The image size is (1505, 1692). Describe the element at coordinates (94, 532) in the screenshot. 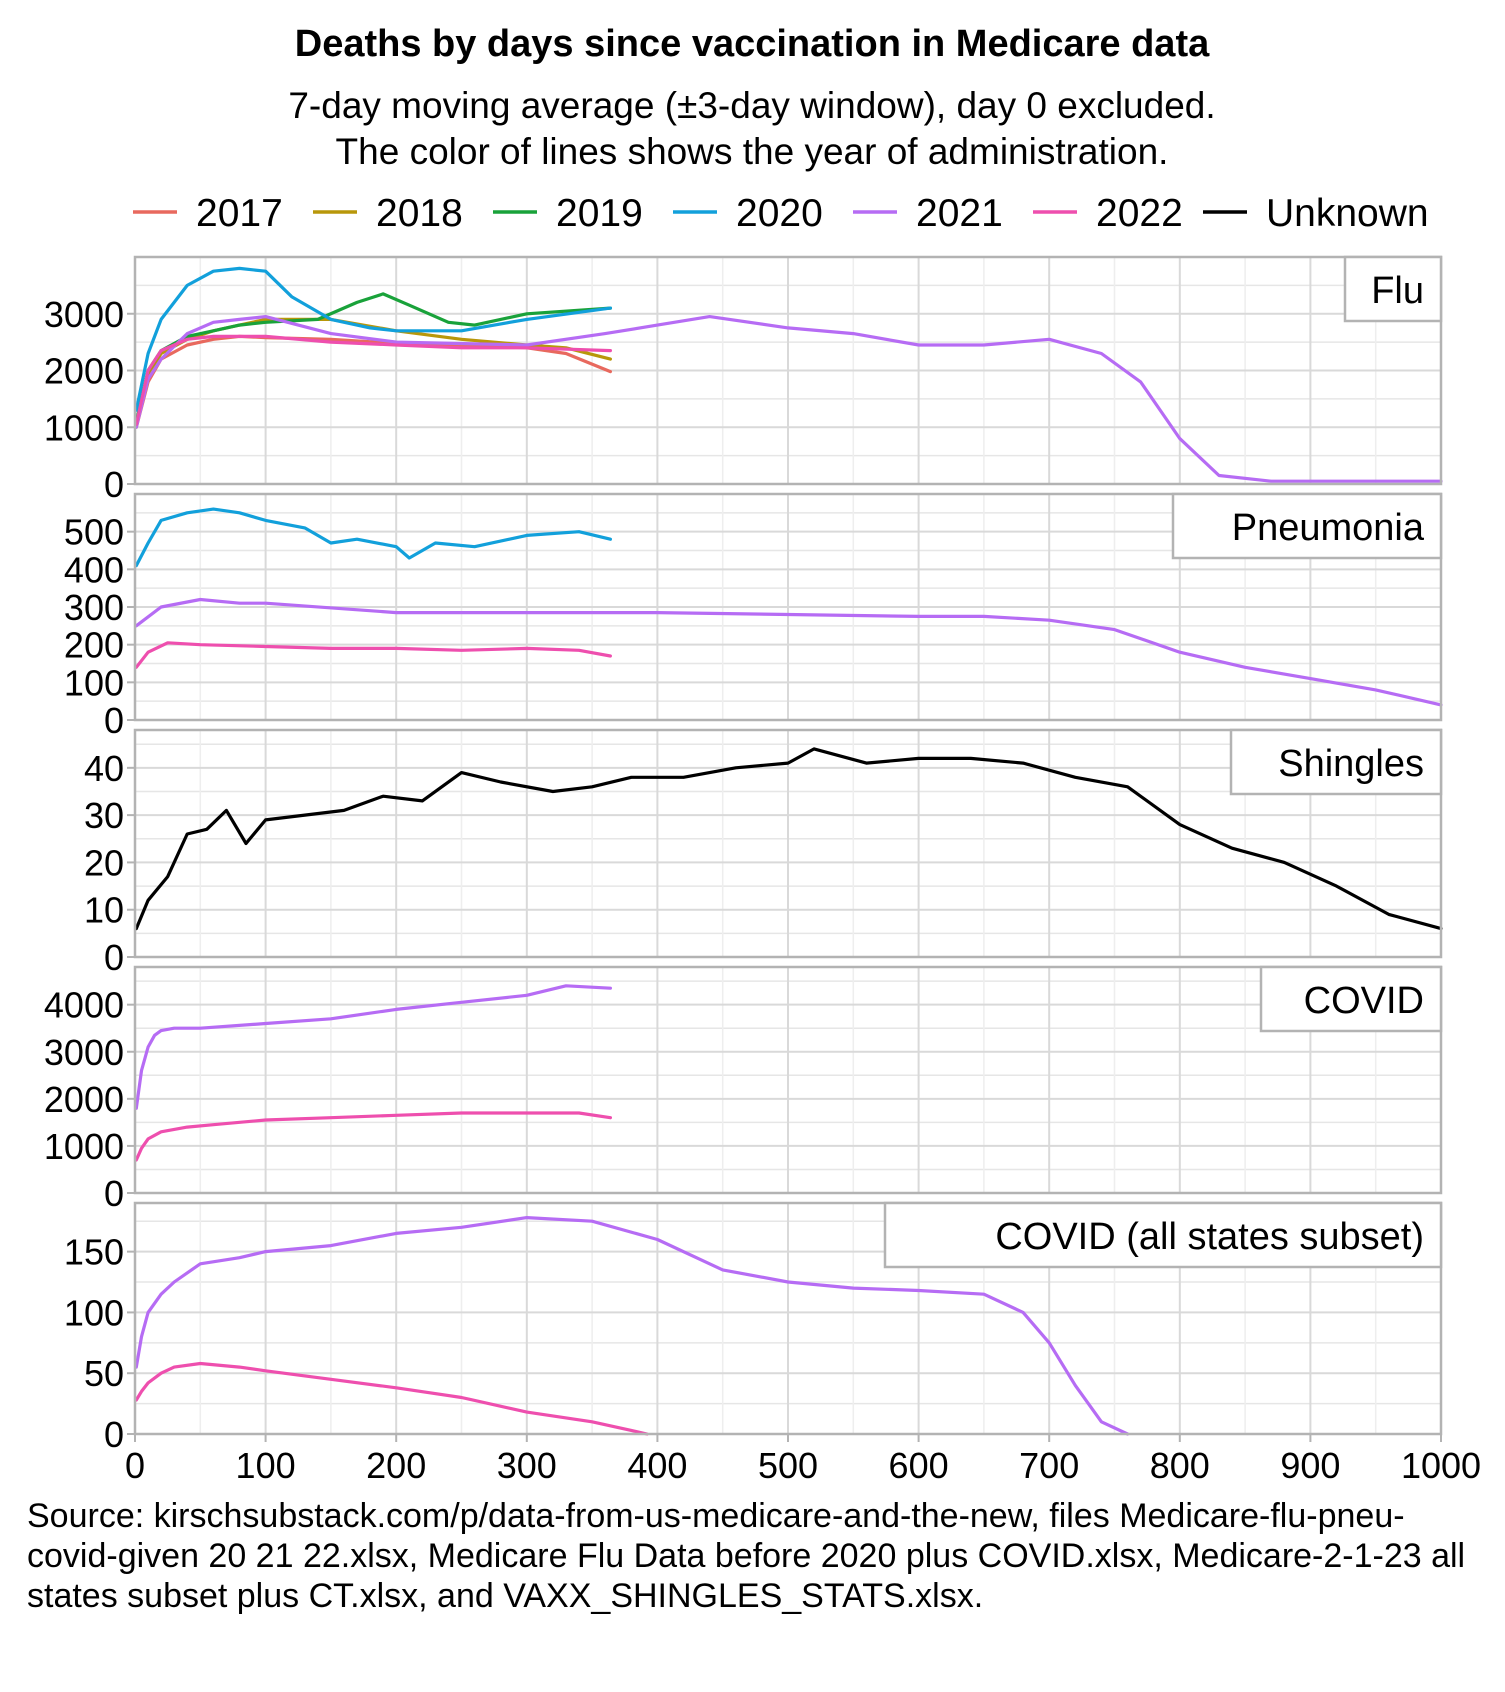

I see `y-tick-label: 500` at that location.